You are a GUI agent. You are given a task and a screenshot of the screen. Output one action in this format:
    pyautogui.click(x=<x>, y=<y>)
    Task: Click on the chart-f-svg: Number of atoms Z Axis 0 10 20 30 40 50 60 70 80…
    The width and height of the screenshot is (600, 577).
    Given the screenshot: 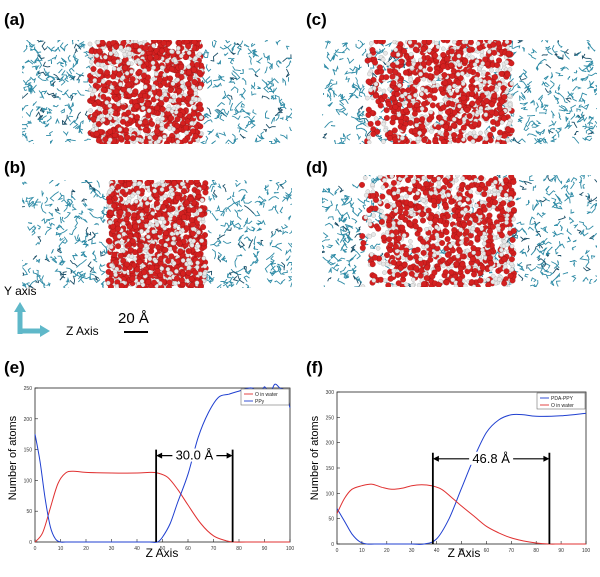 What is the action you would take?
    pyautogui.click(x=450, y=475)
    